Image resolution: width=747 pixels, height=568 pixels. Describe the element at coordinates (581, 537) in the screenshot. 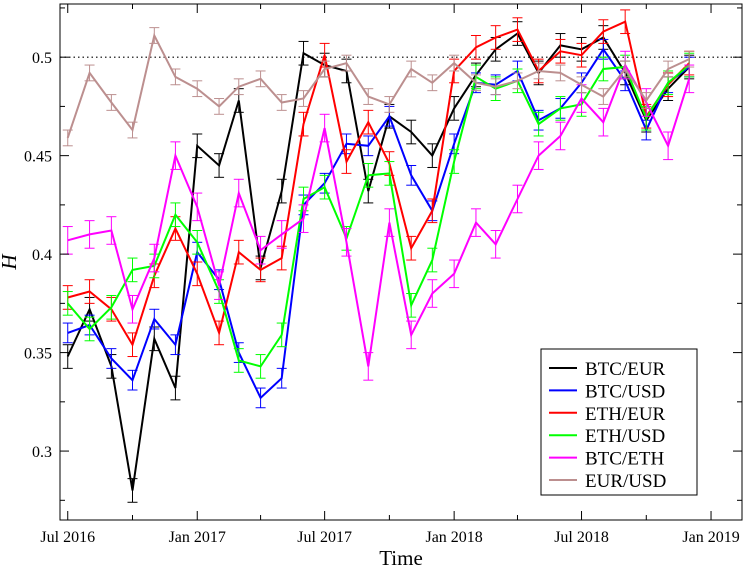

I see `x-tick-label: Jul 2018` at that location.